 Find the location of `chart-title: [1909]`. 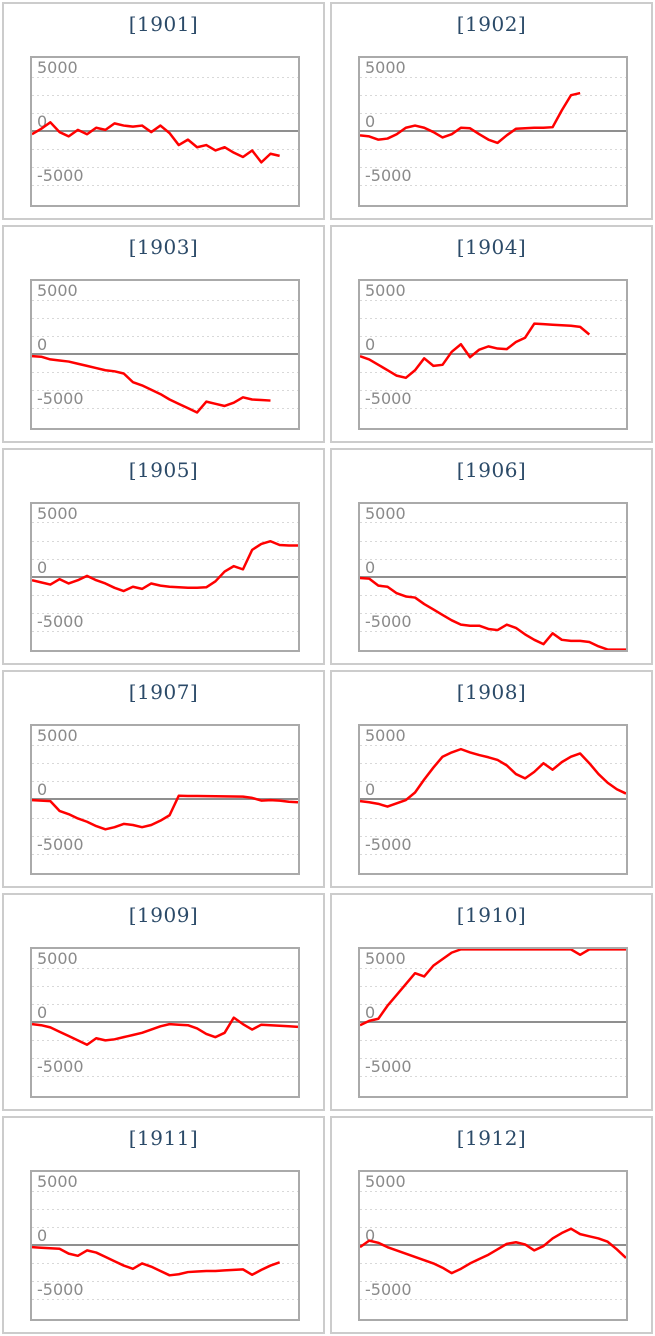

chart-title: [1909] is located at coordinates (163, 915).